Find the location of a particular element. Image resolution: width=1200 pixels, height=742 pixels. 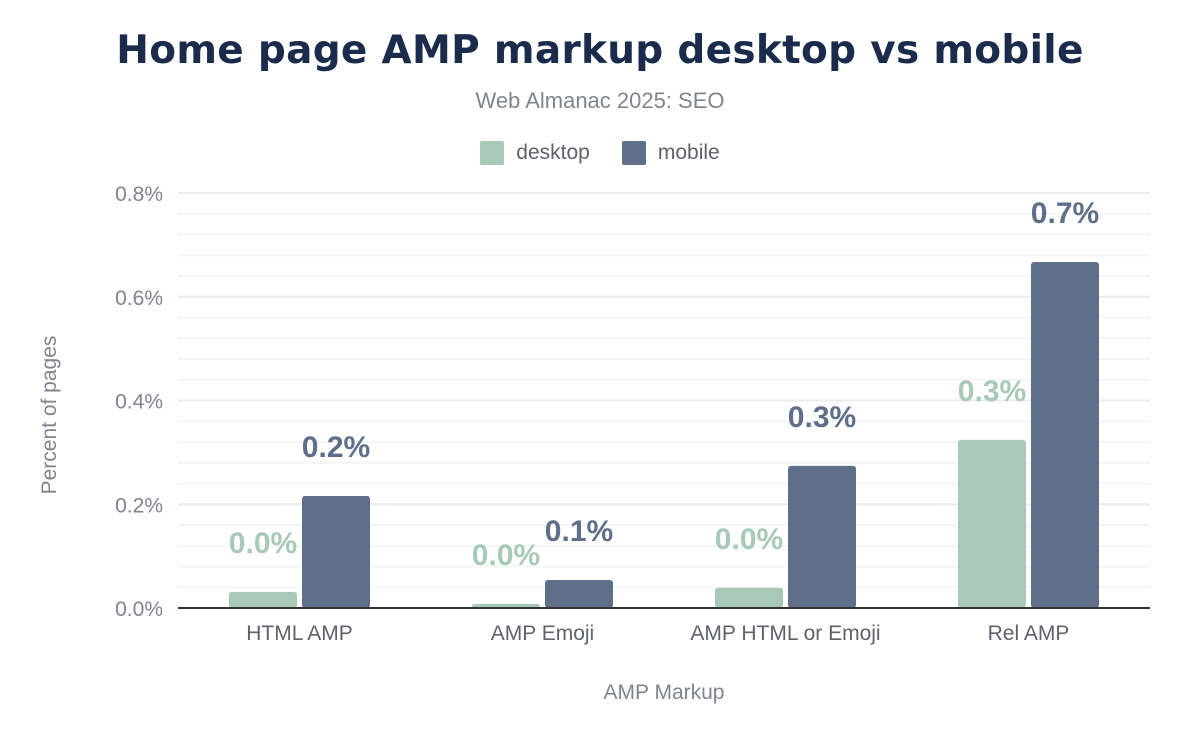

legend-item-desktop: desktop is located at coordinates (535, 153).